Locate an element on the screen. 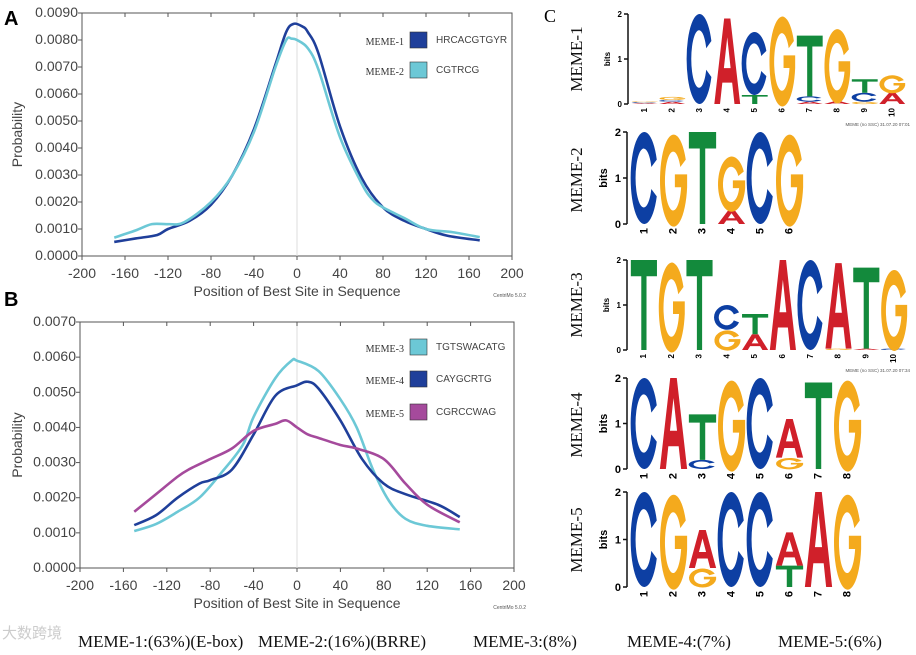 Image resolution: width=916 pixels, height=655 pixels. panel-label-b: B is located at coordinates (11, 300).